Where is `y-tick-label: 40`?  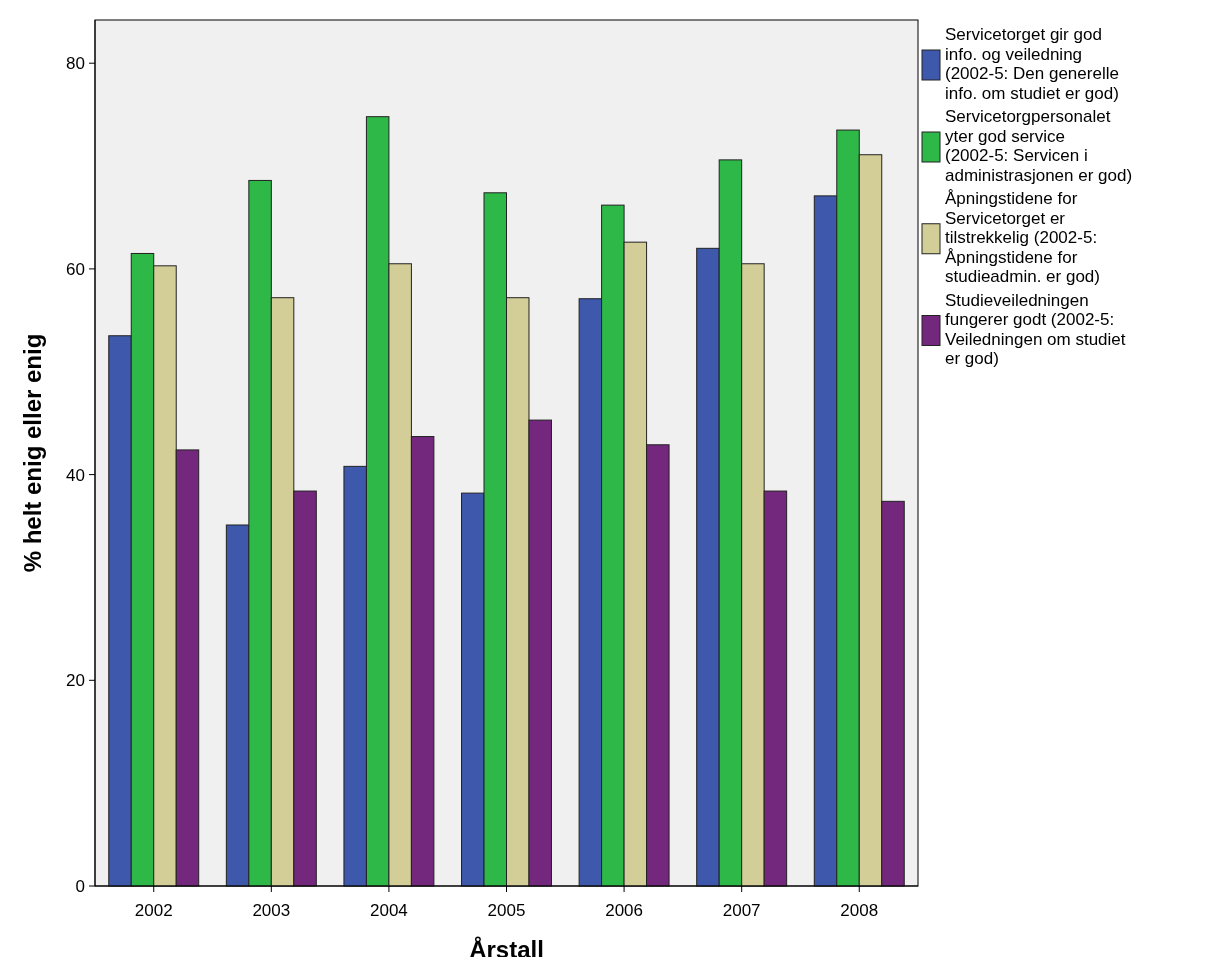 y-tick-label: 40 is located at coordinates (75, 475).